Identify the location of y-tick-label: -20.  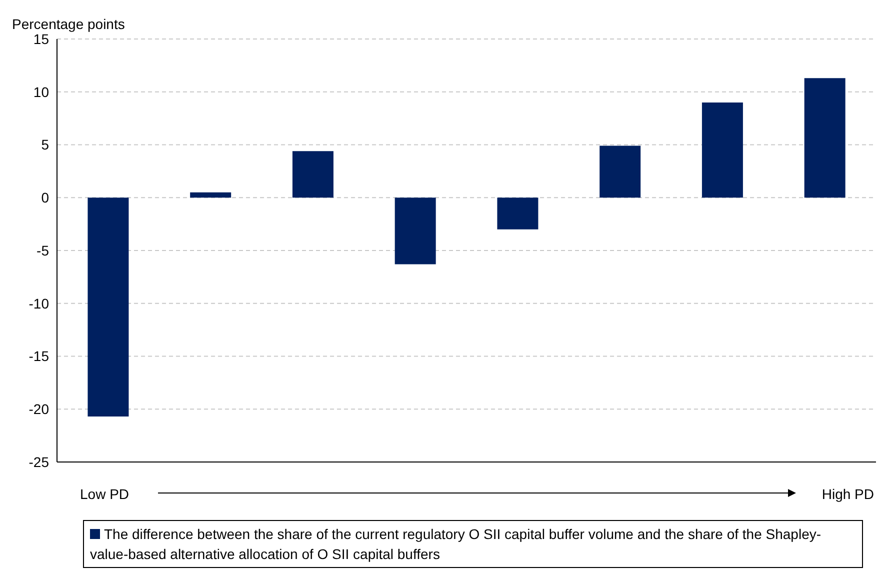
(39, 409).